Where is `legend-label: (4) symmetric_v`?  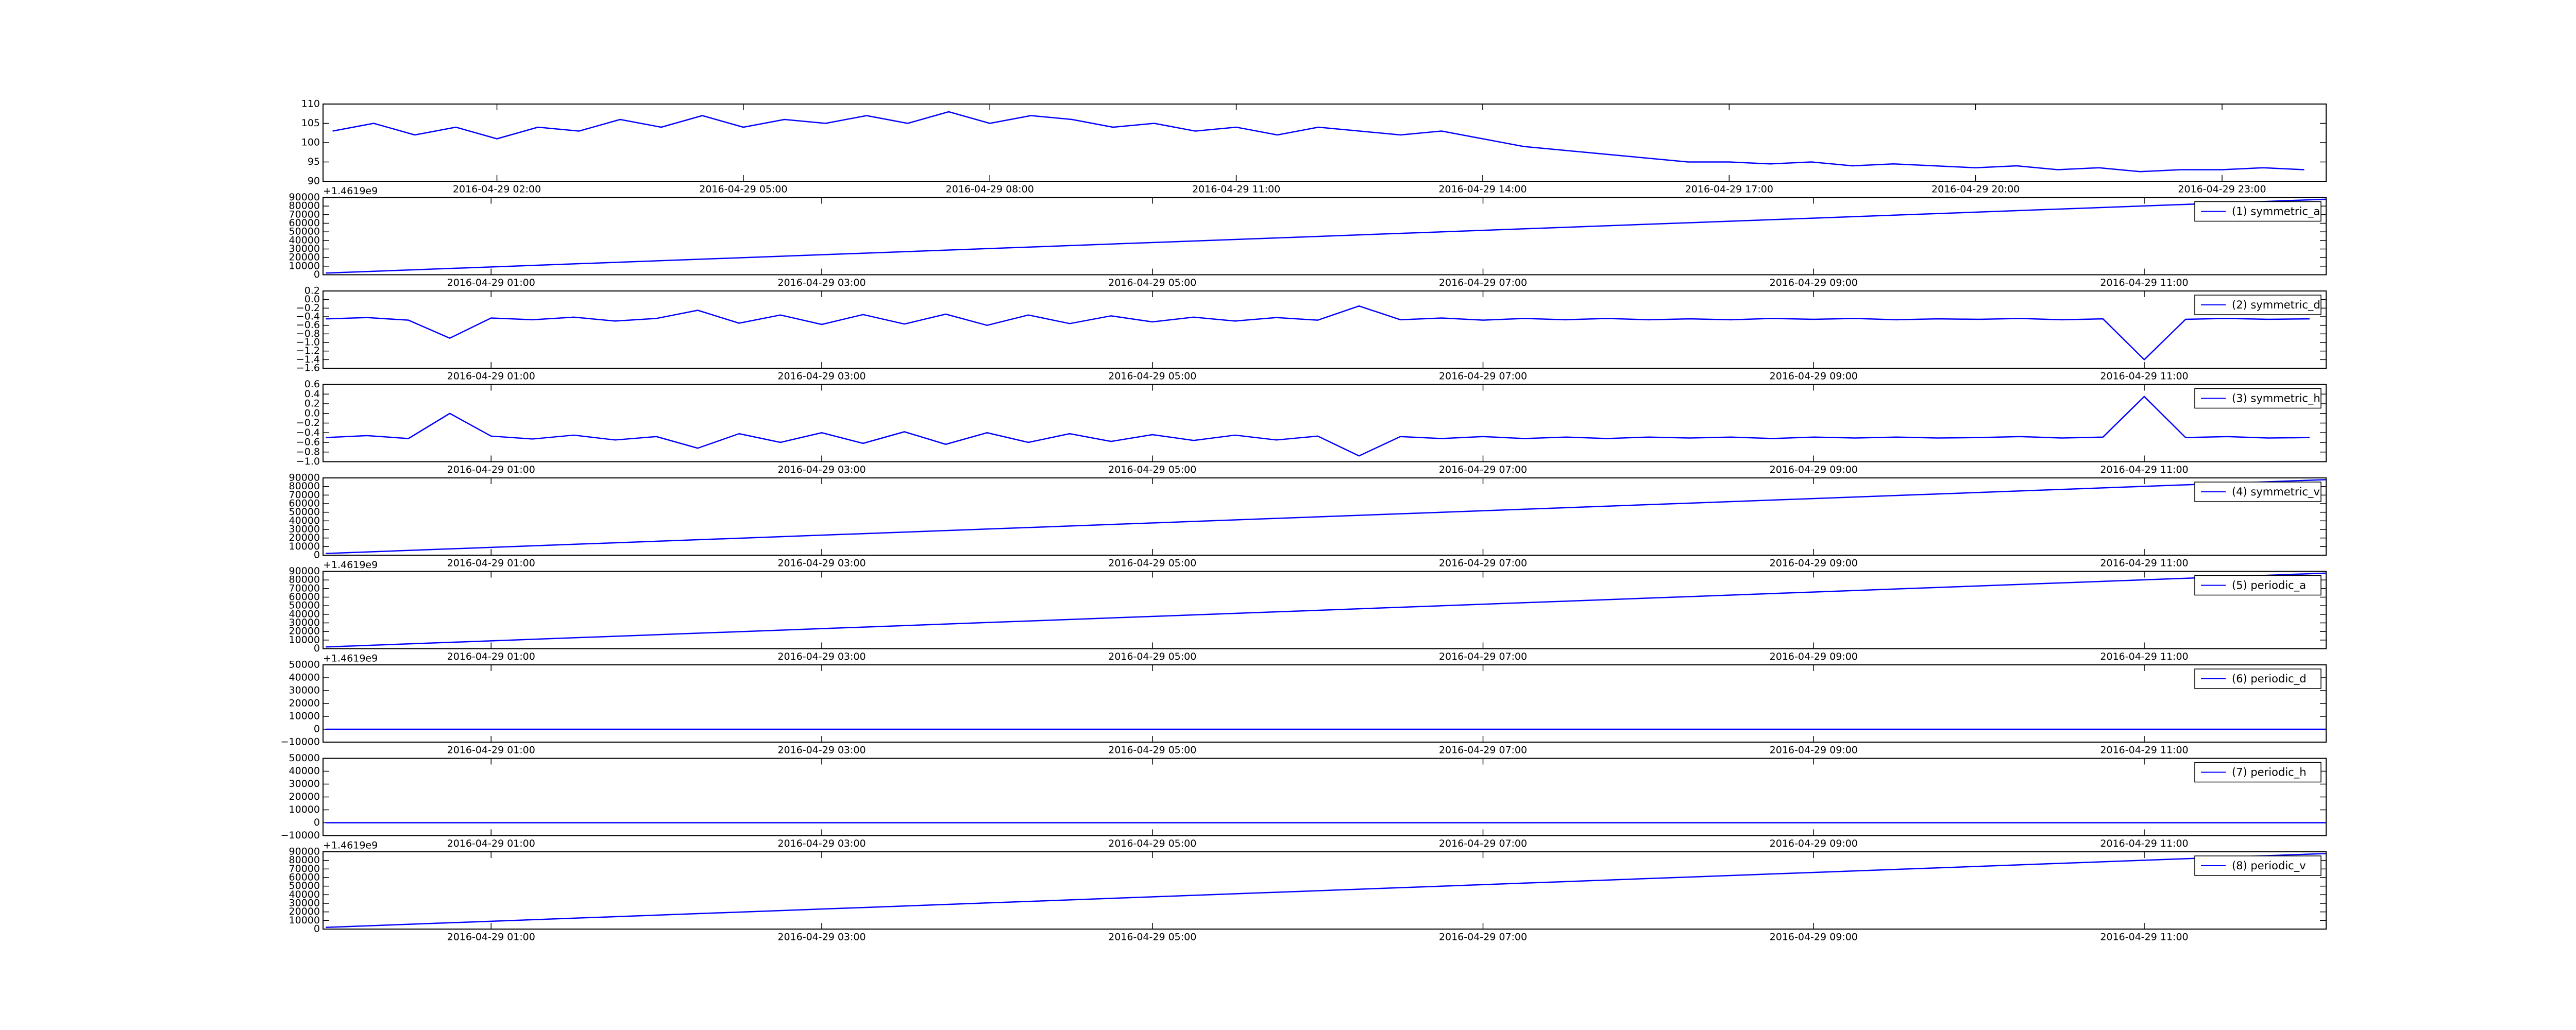 legend-label: (4) symmetric_v is located at coordinates (2276, 492).